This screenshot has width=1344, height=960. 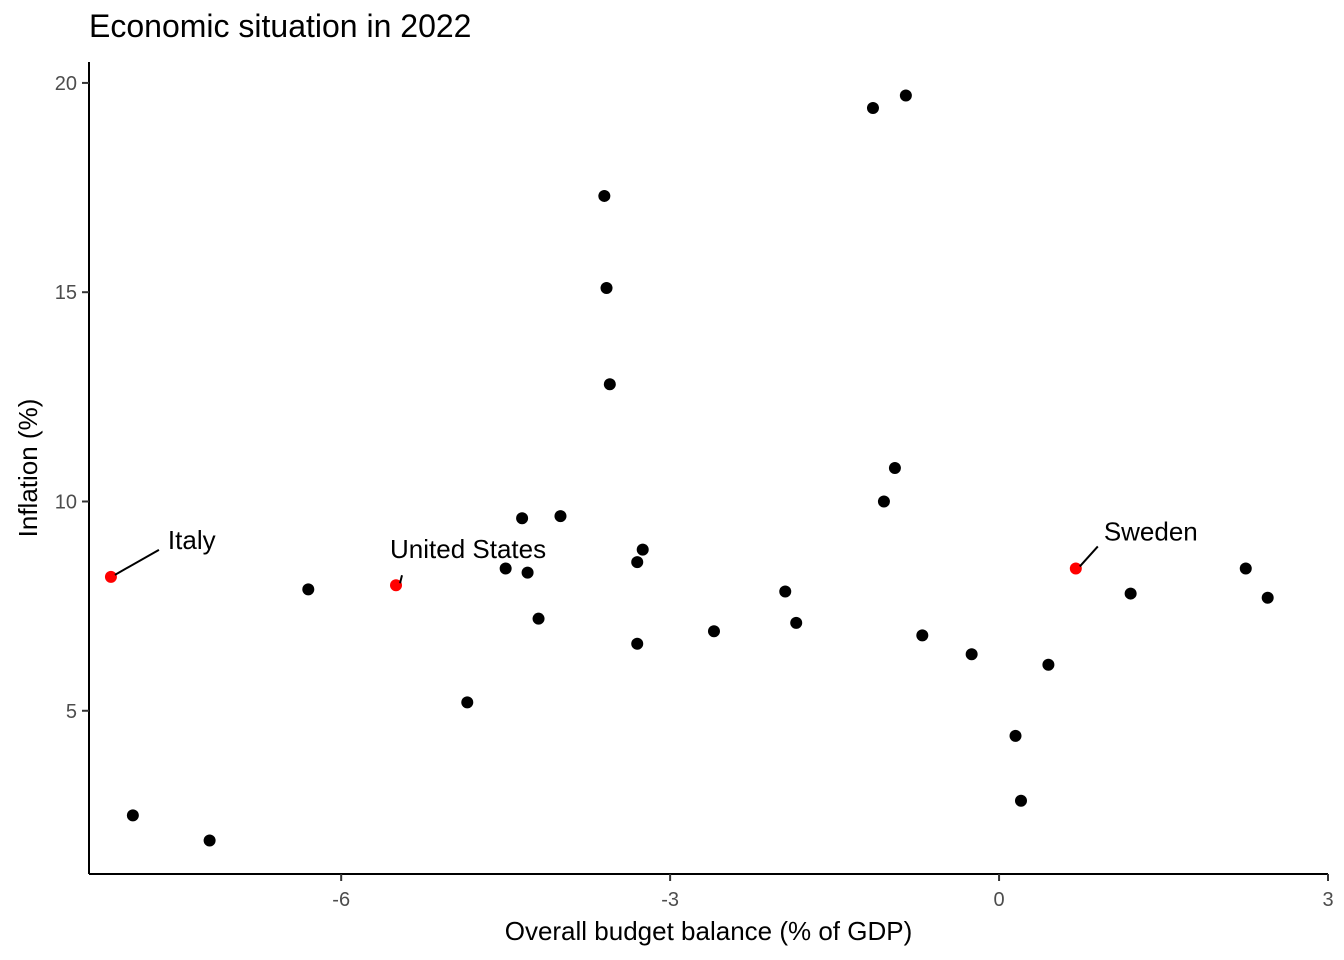 What do you see at coordinates (71, 712) in the screenshot?
I see `y-tick-label: 5` at bounding box center [71, 712].